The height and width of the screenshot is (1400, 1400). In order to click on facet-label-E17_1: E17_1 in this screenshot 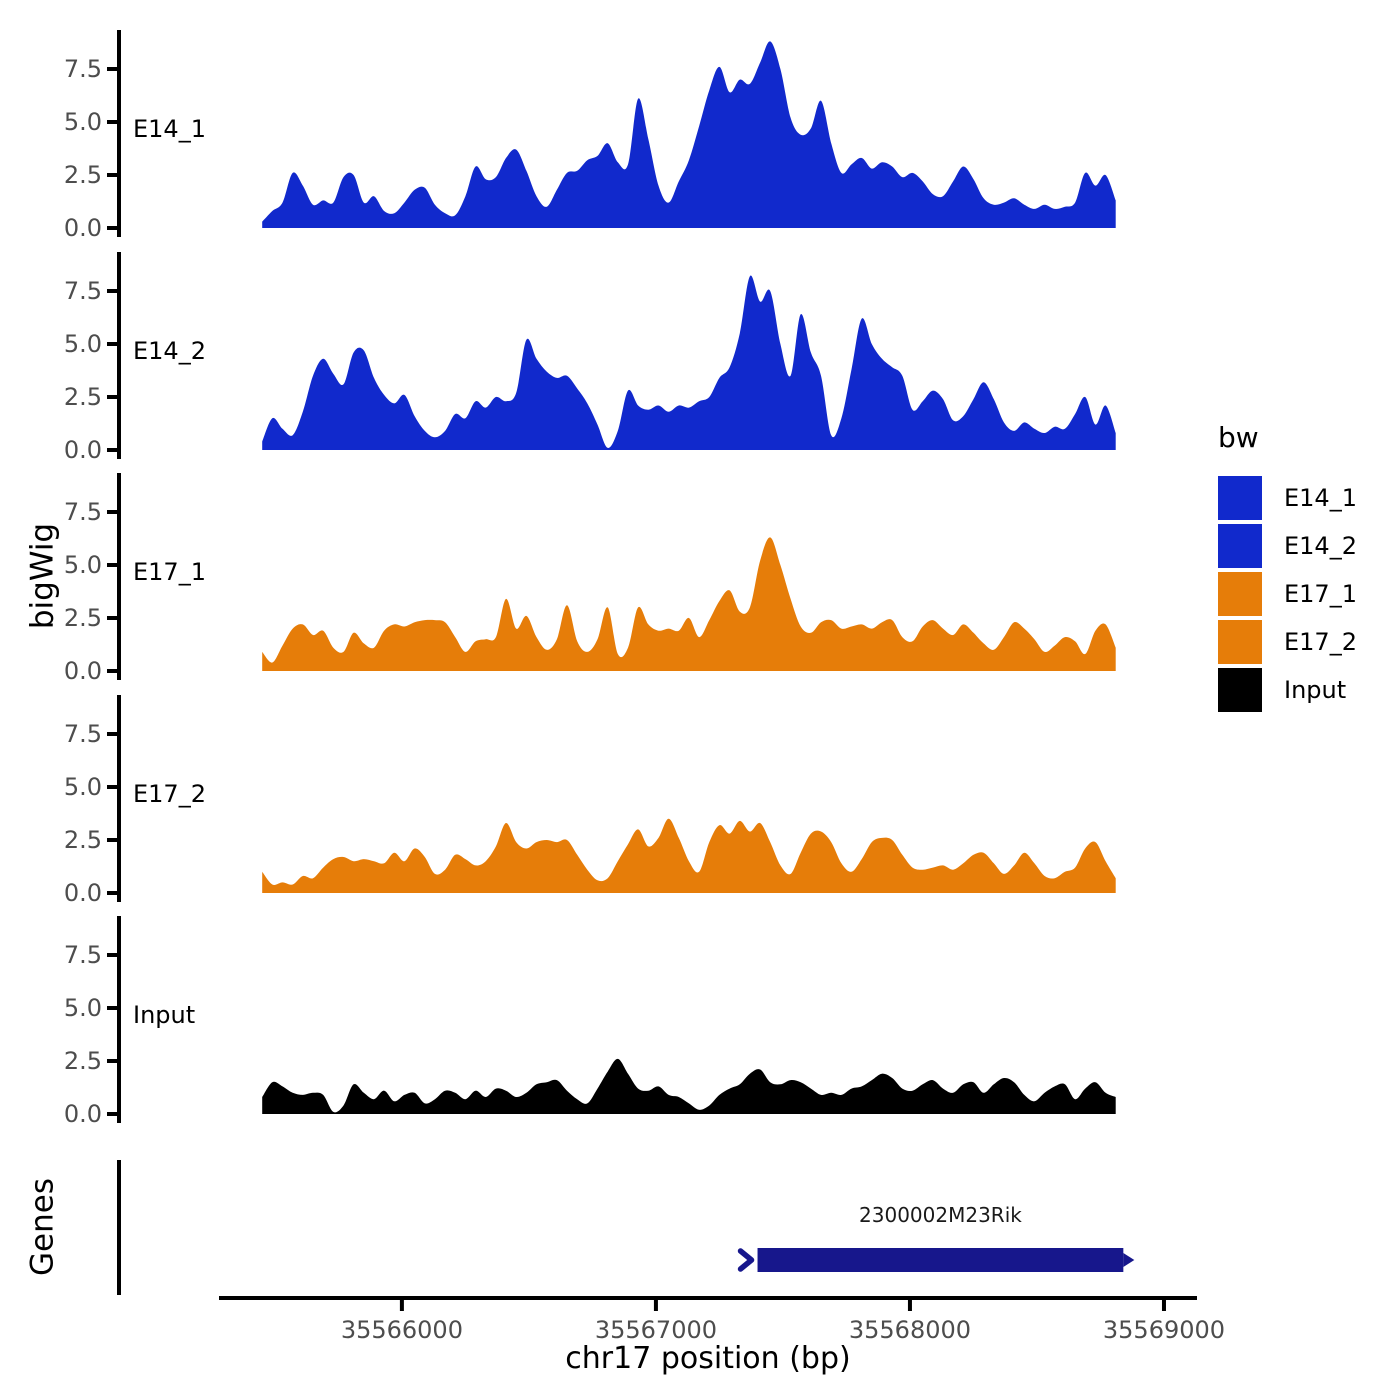, I will do `click(169, 572)`.